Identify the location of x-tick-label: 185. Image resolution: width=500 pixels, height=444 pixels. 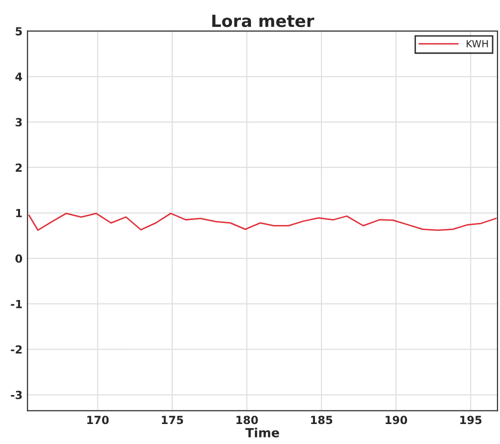
(321, 420).